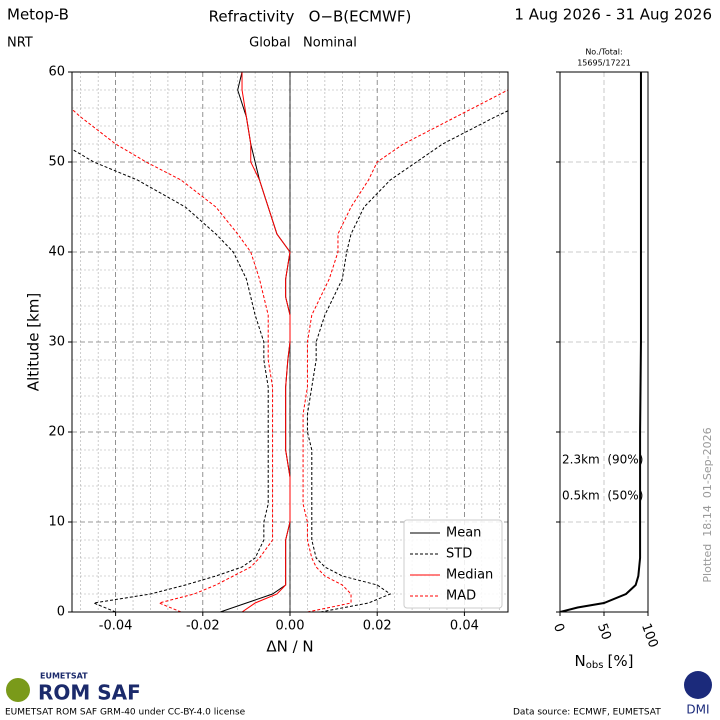 This screenshot has width=720, height=720. I want to click on legend-box, so click(453, 564).